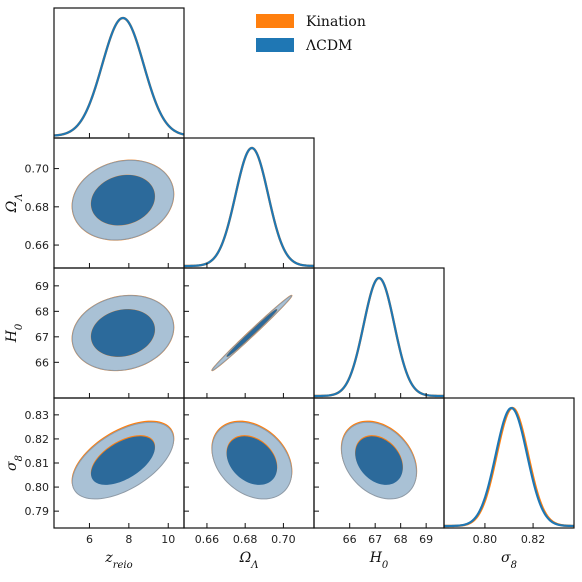 The image size is (582, 582). I want to click on x-tick-label-H0-1: 67, so click(375, 539).